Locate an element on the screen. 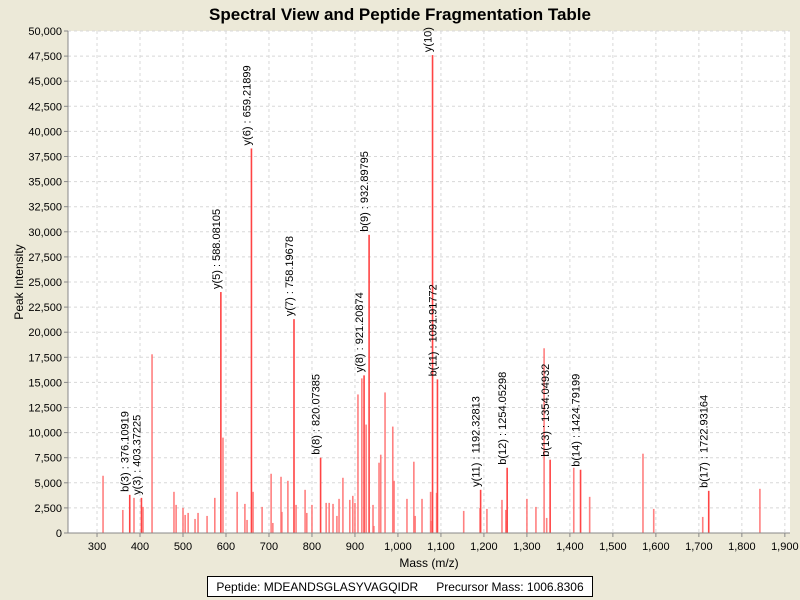  y-tick-label: 32,500 is located at coordinates (45, 208).